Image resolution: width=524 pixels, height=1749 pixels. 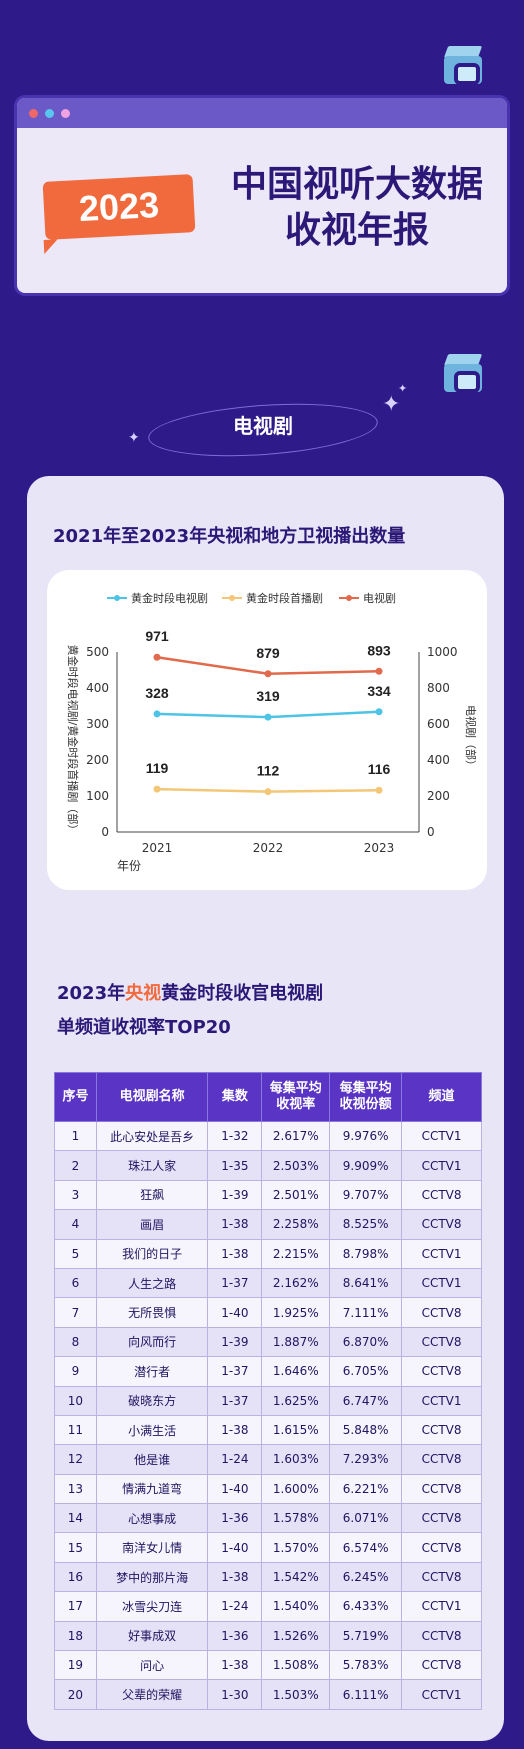 What do you see at coordinates (152, 1459) in the screenshot?
I see `table-cell: 他是谁` at bounding box center [152, 1459].